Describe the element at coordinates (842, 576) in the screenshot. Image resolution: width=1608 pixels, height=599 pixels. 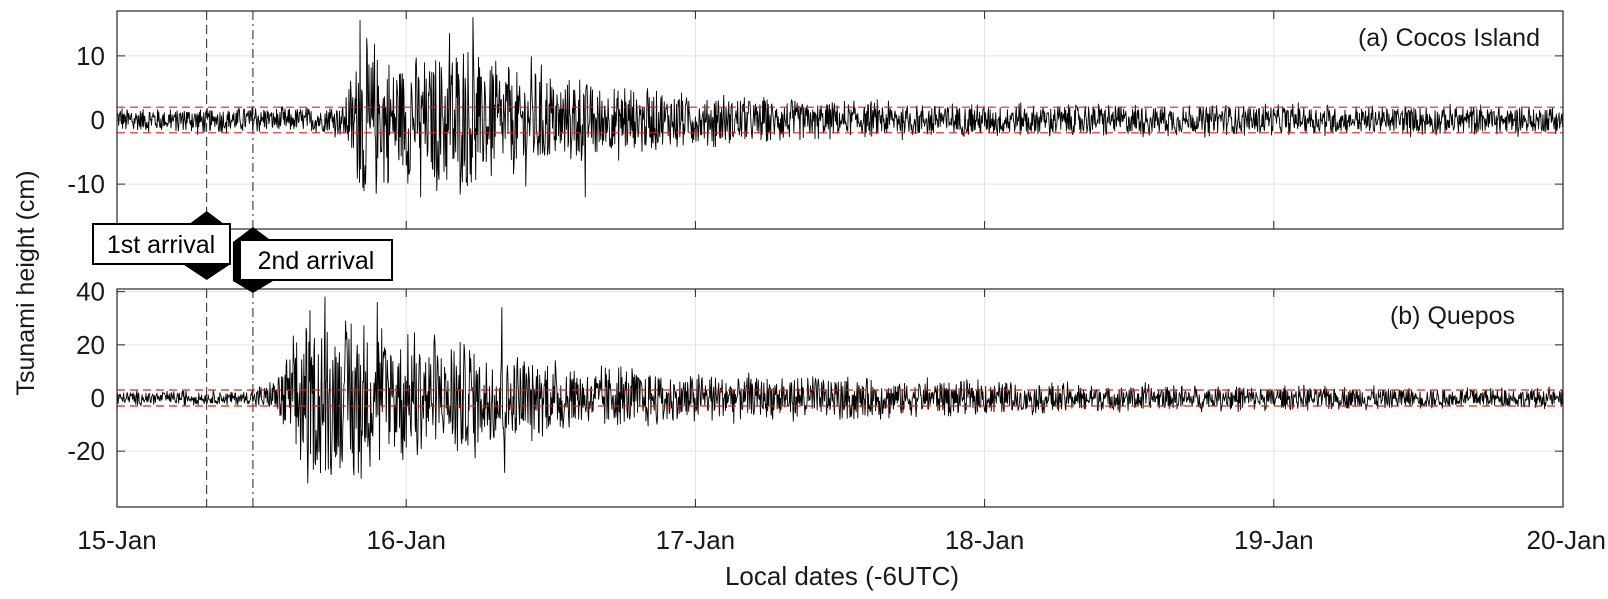
I see `x-axis-label: Local dates (-6UTC)` at that location.